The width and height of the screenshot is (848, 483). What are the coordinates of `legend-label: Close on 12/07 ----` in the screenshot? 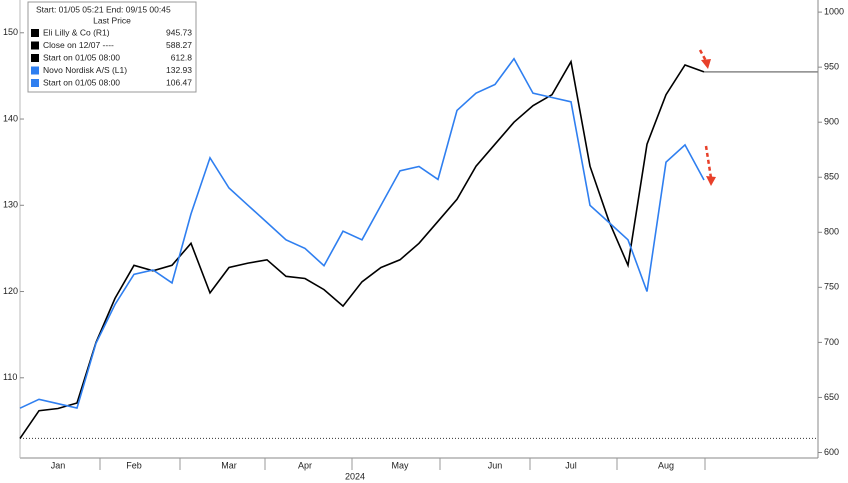 It's located at (78, 45).